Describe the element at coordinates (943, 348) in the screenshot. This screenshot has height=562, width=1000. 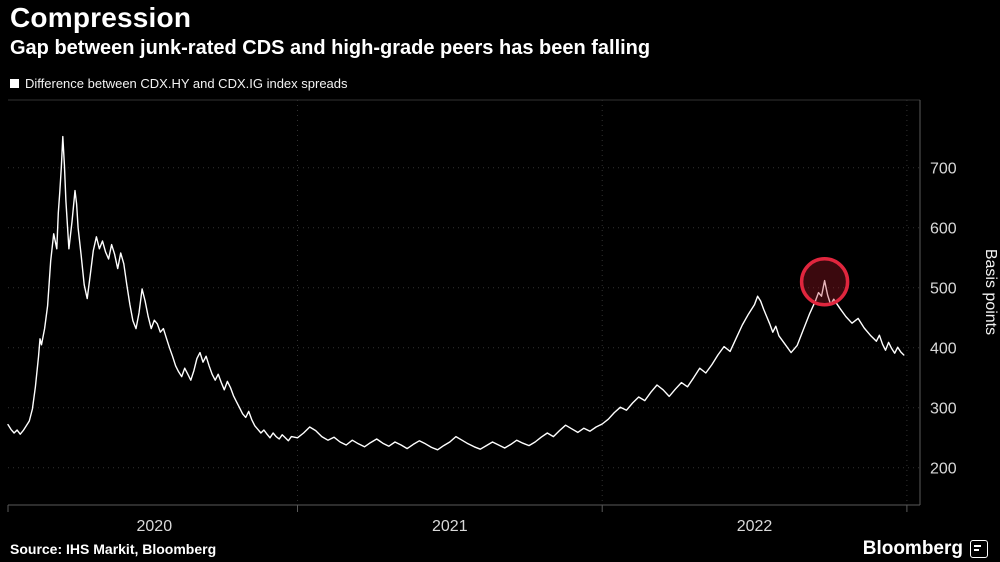
I see `y-tick-label: 400` at that location.